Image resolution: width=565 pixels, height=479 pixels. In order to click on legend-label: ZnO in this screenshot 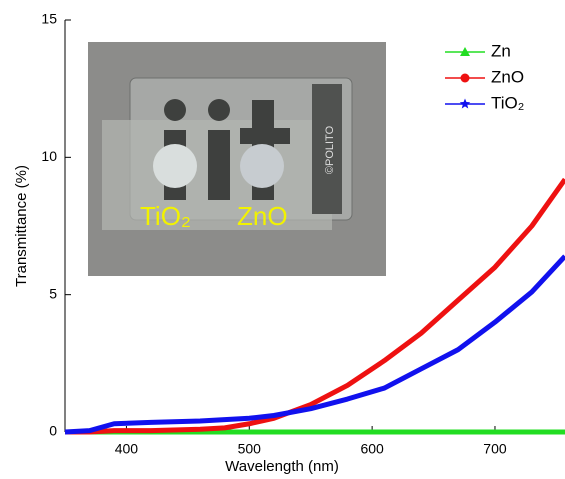, I will do `click(507, 76)`.